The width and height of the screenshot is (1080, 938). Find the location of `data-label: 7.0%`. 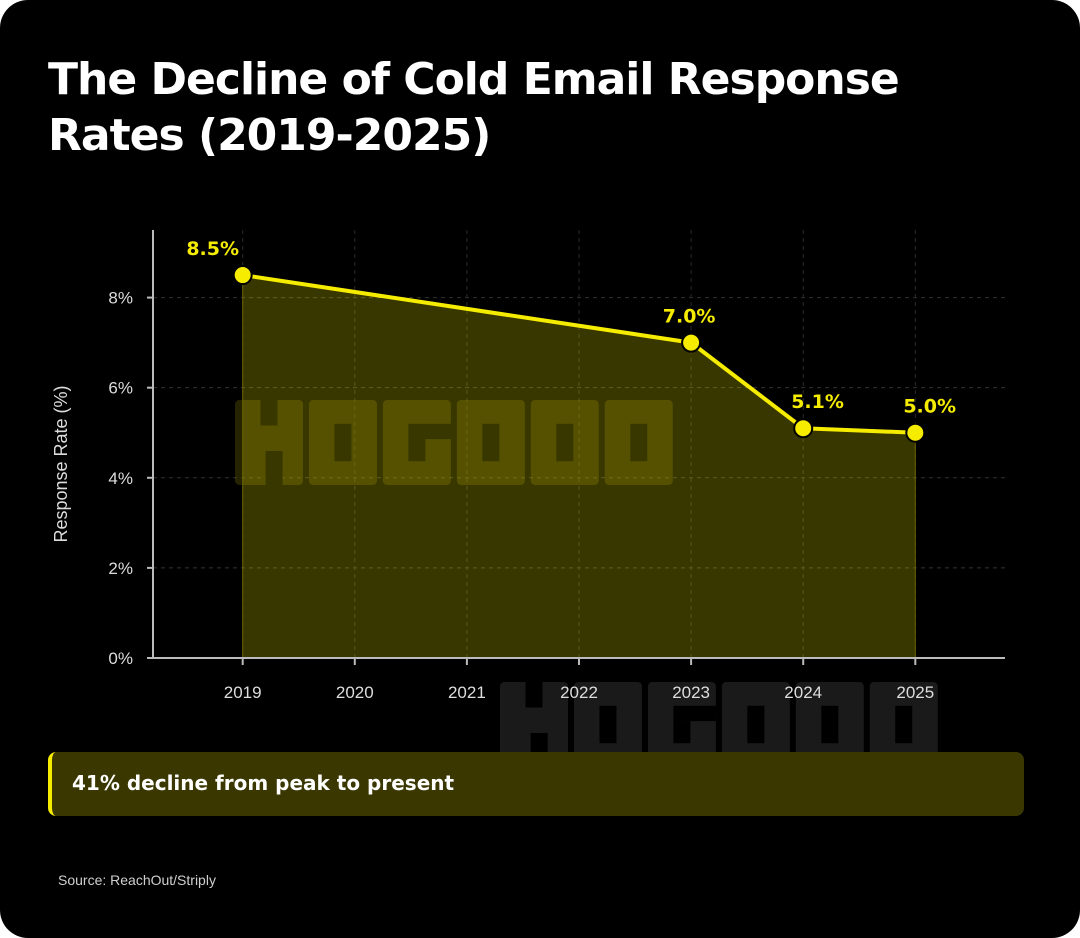

data-label: 7.0% is located at coordinates (689, 317).